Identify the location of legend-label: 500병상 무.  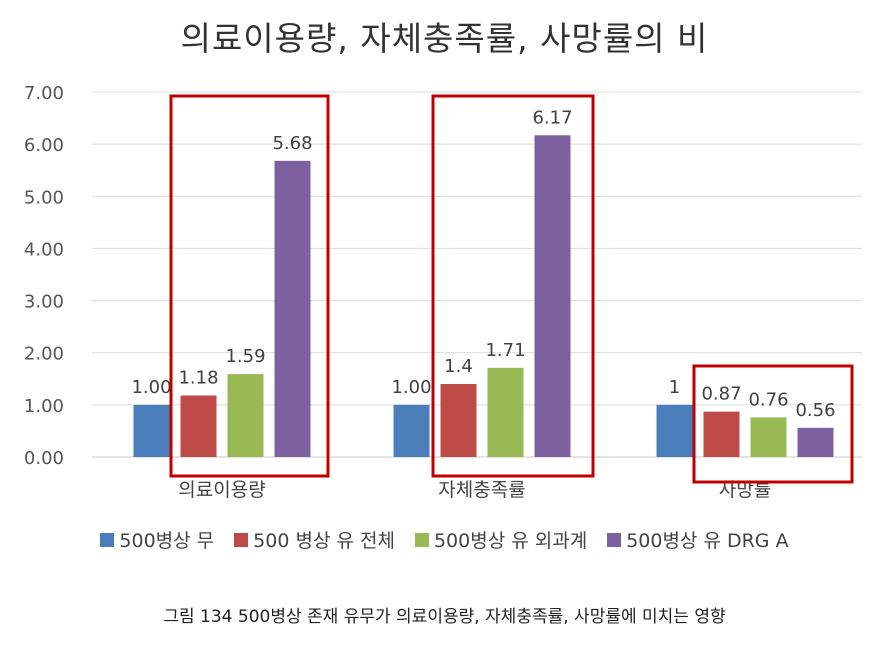
(167, 541).